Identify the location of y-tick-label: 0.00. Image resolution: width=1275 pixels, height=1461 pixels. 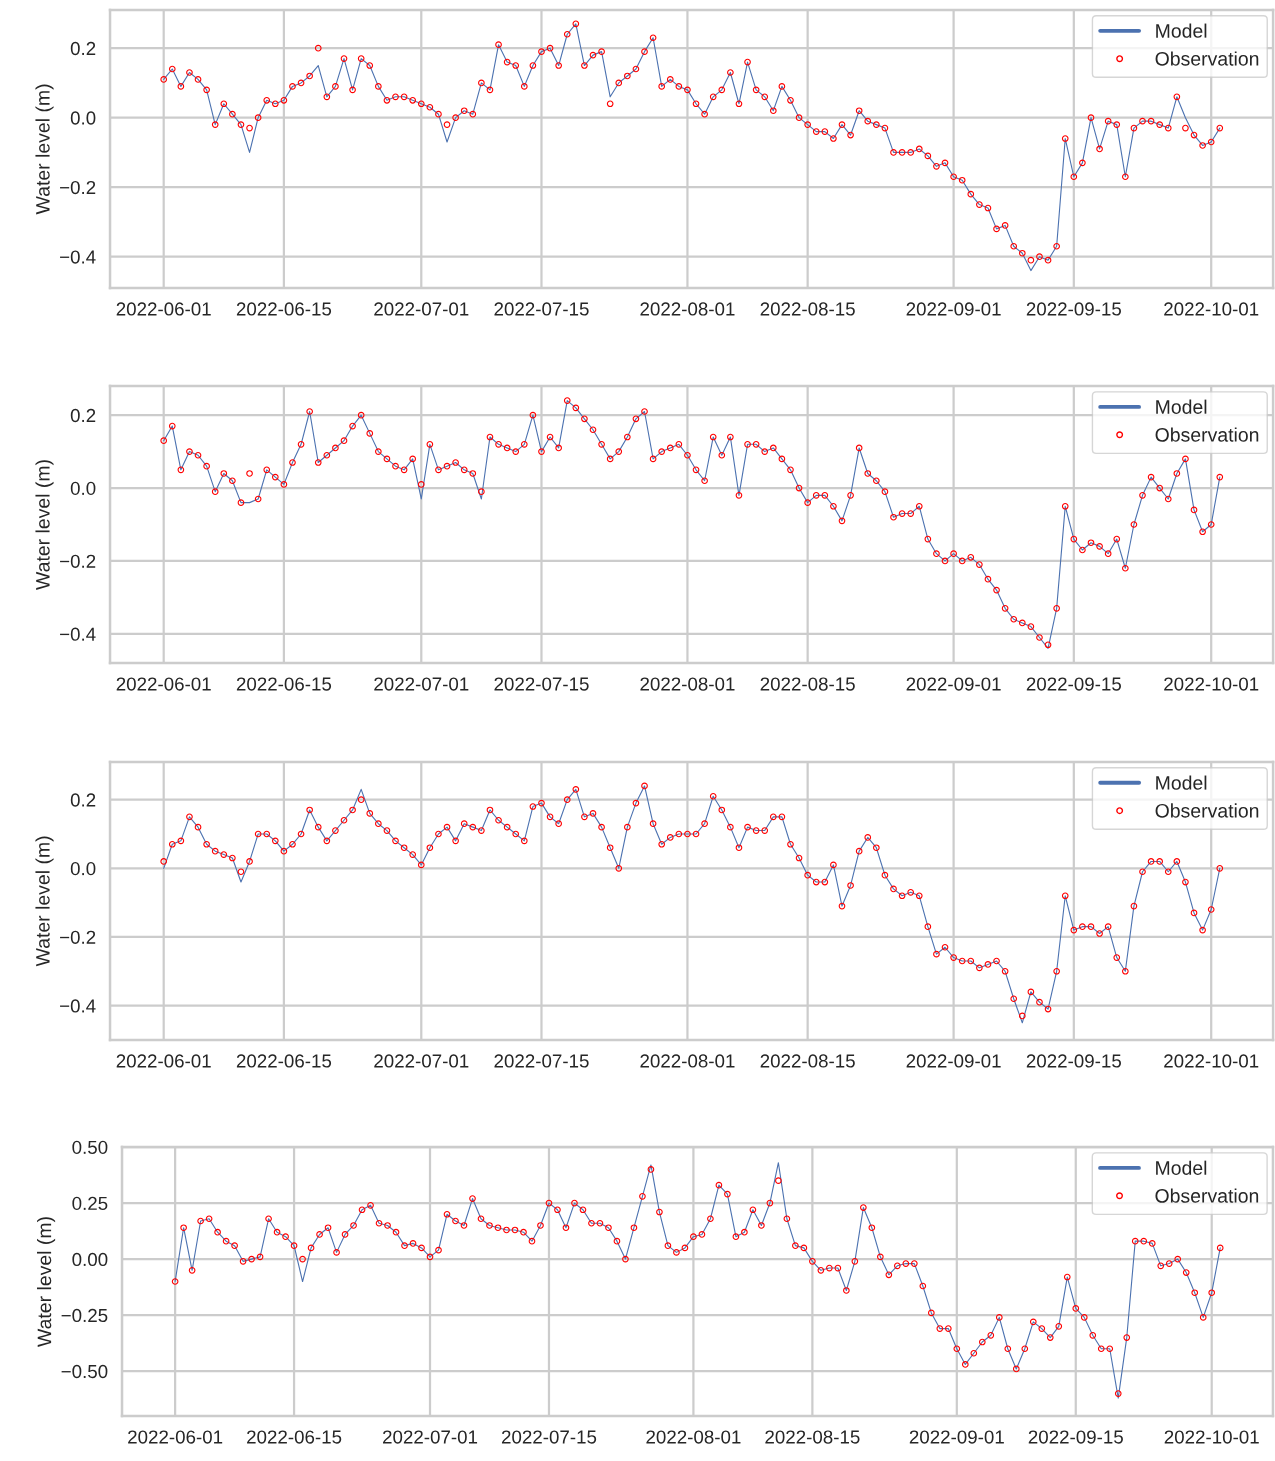
(90, 1259).